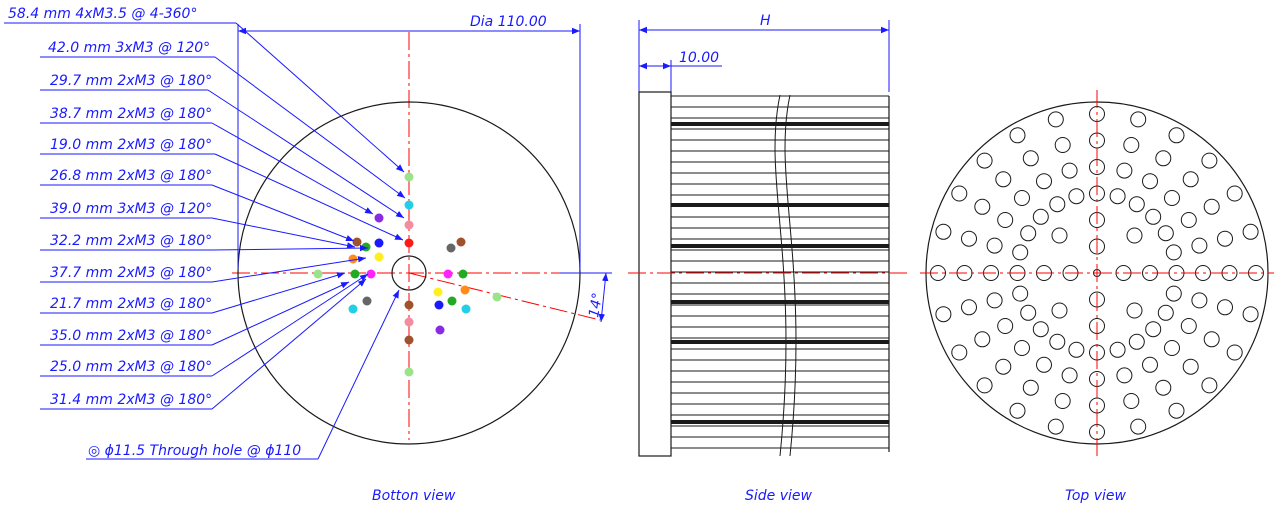 The width and height of the screenshot is (1274, 512). Describe the element at coordinates (131, 81) in the screenshot. I see `callout-label-3: 29.7 mm 2xM3 @ 180°` at that location.